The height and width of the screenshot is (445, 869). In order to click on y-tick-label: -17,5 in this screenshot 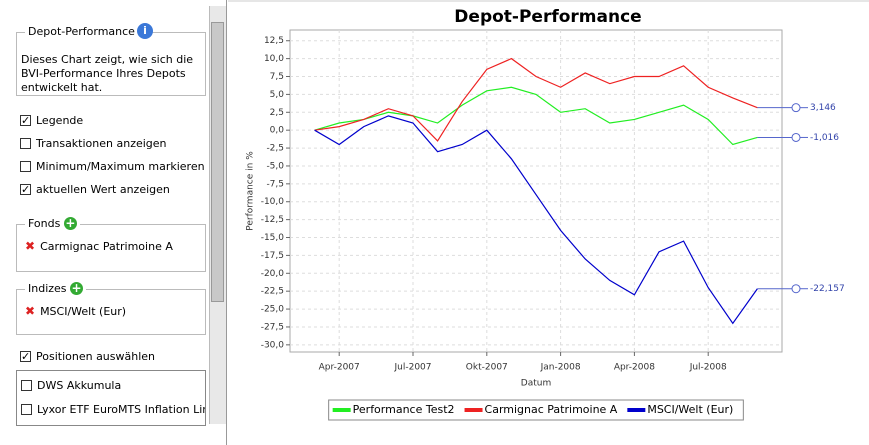, I will do `click(272, 256)`.